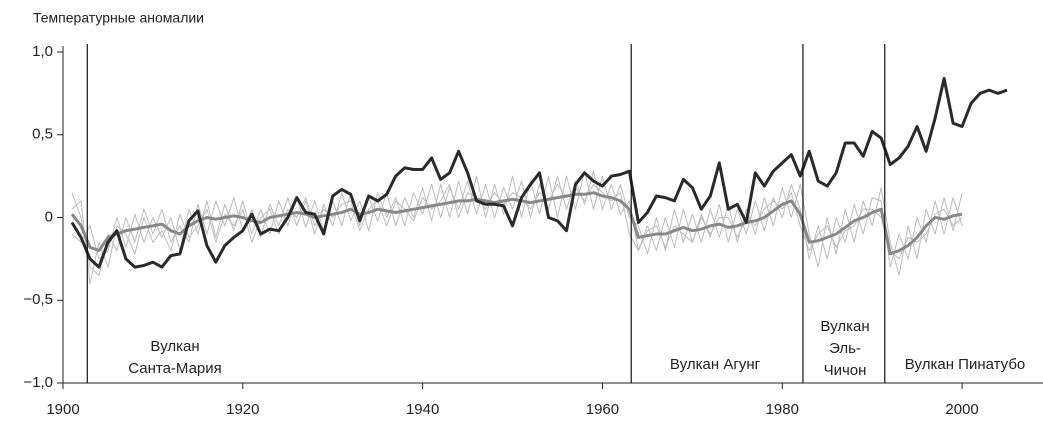 This screenshot has width=1043, height=425. What do you see at coordinates (845, 348) in the screenshot?
I see `volcano-label: Эль-` at bounding box center [845, 348].